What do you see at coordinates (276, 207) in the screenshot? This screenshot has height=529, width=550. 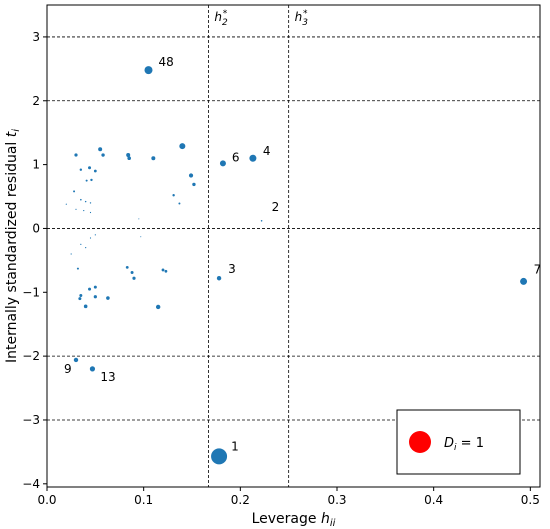 I see `point-label: 2` at bounding box center [276, 207].